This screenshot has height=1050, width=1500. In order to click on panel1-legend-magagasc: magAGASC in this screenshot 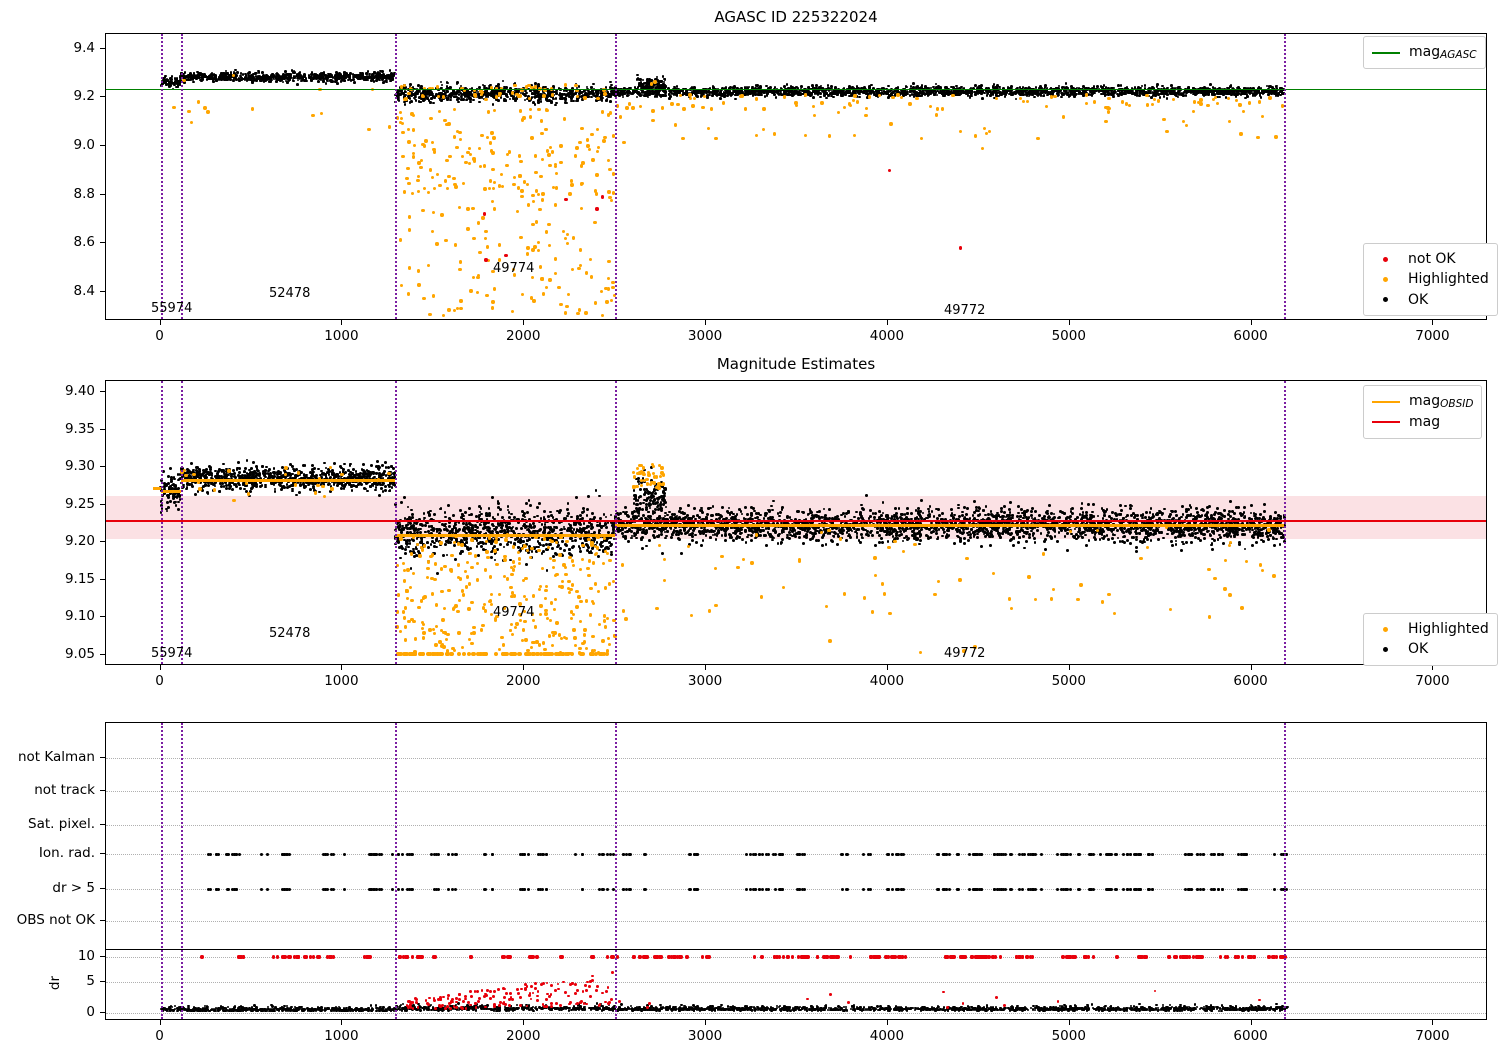, I will do `click(1424, 53)`.